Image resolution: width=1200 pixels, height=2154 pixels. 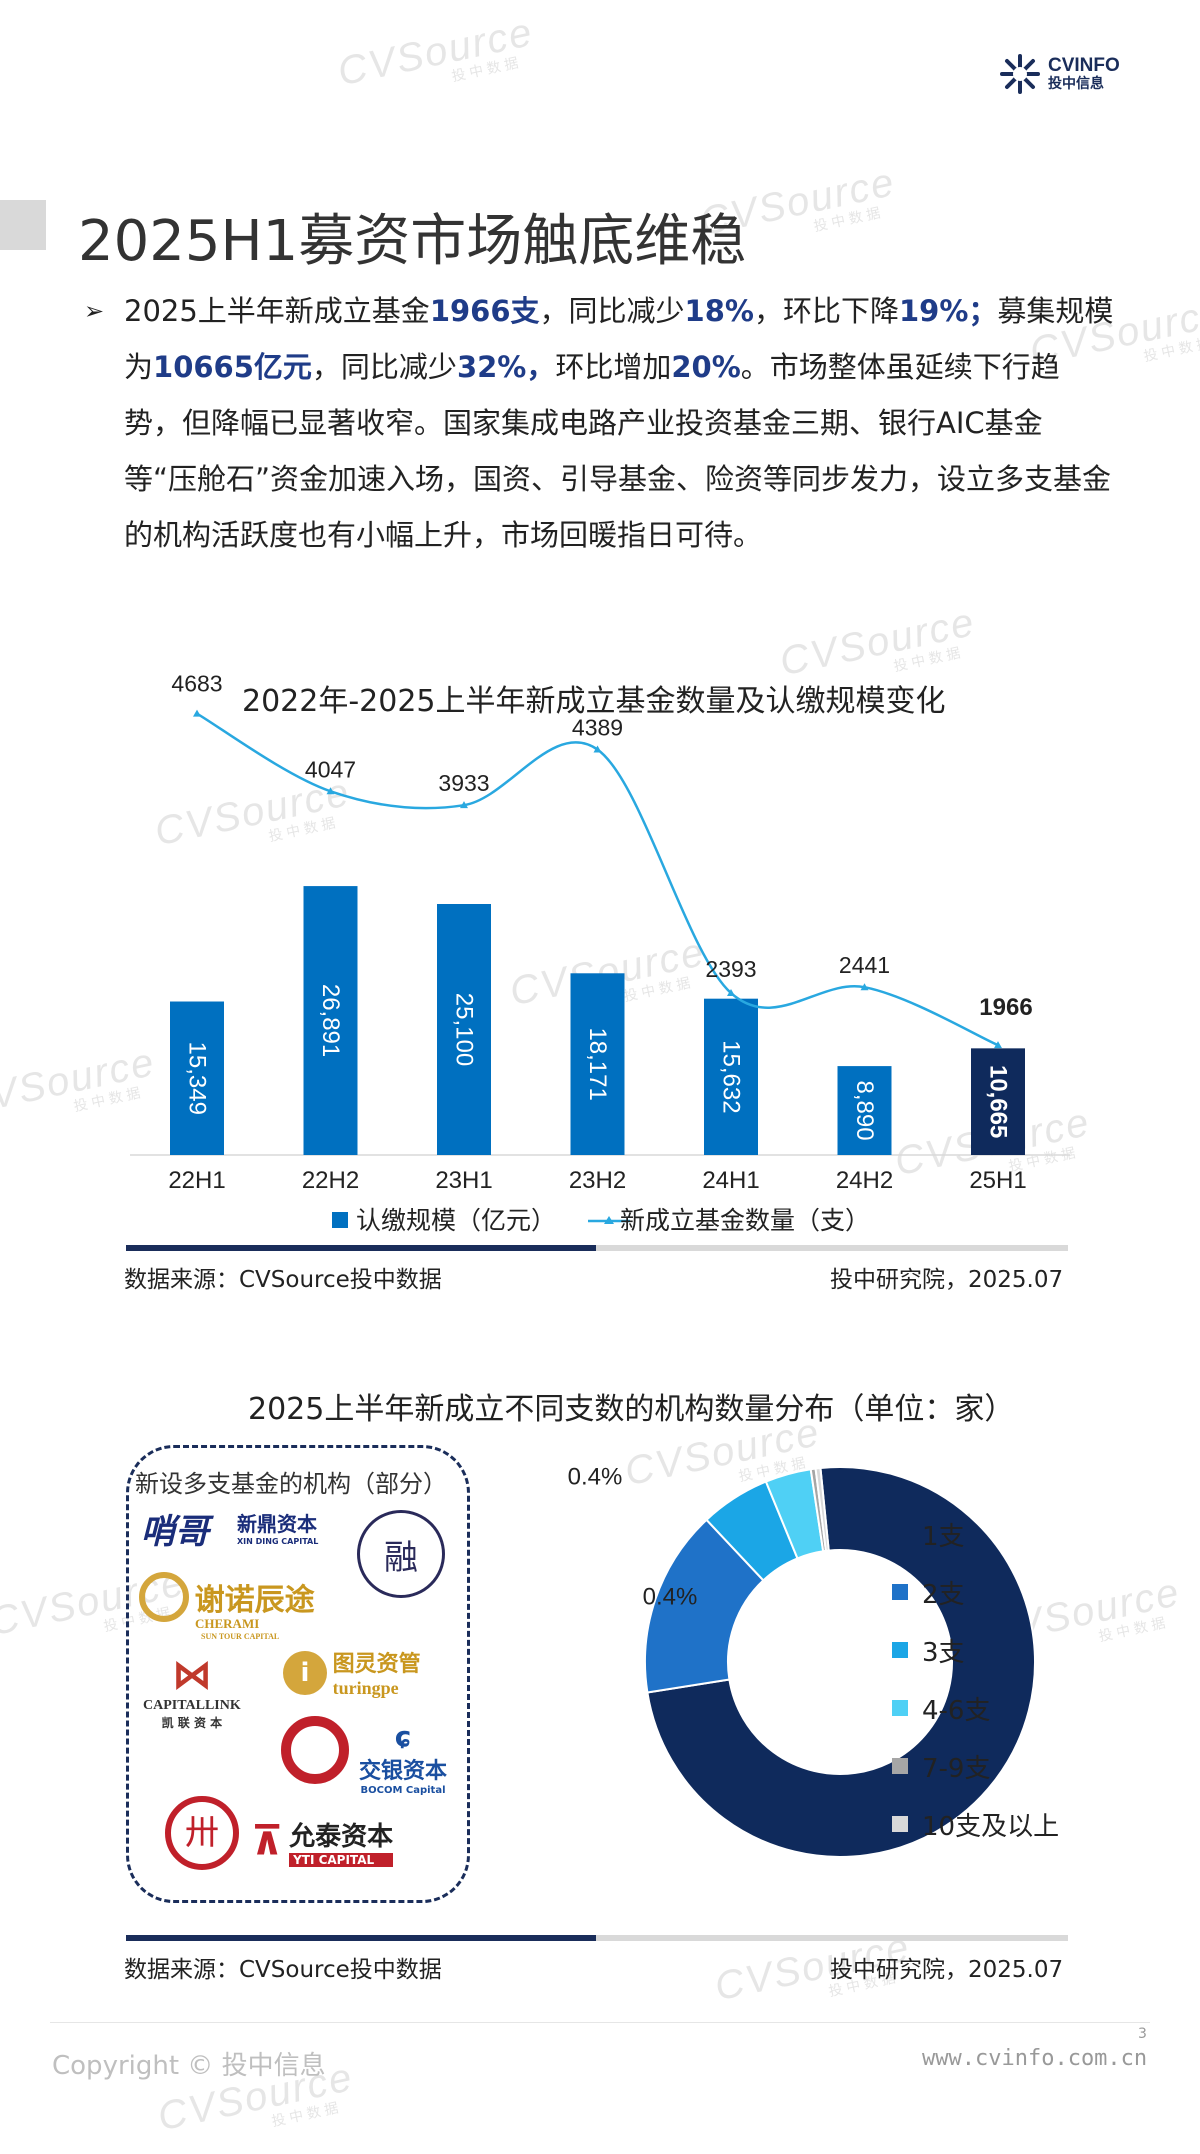 I want to click on bar-value-label: 18,171, so click(x=597, y=1063).